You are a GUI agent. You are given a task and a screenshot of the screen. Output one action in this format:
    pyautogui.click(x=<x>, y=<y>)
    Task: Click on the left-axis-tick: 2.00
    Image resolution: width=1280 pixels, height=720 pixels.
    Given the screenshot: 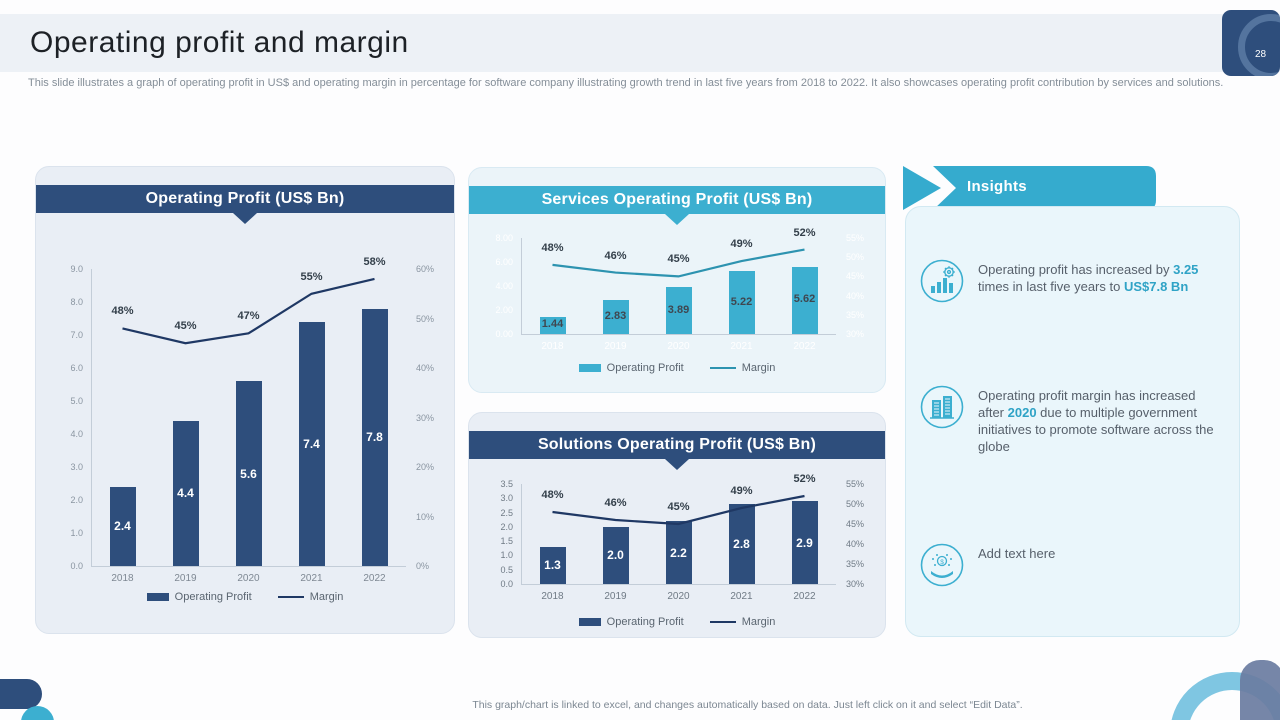 What is the action you would take?
    pyautogui.click(x=504, y=310)
    